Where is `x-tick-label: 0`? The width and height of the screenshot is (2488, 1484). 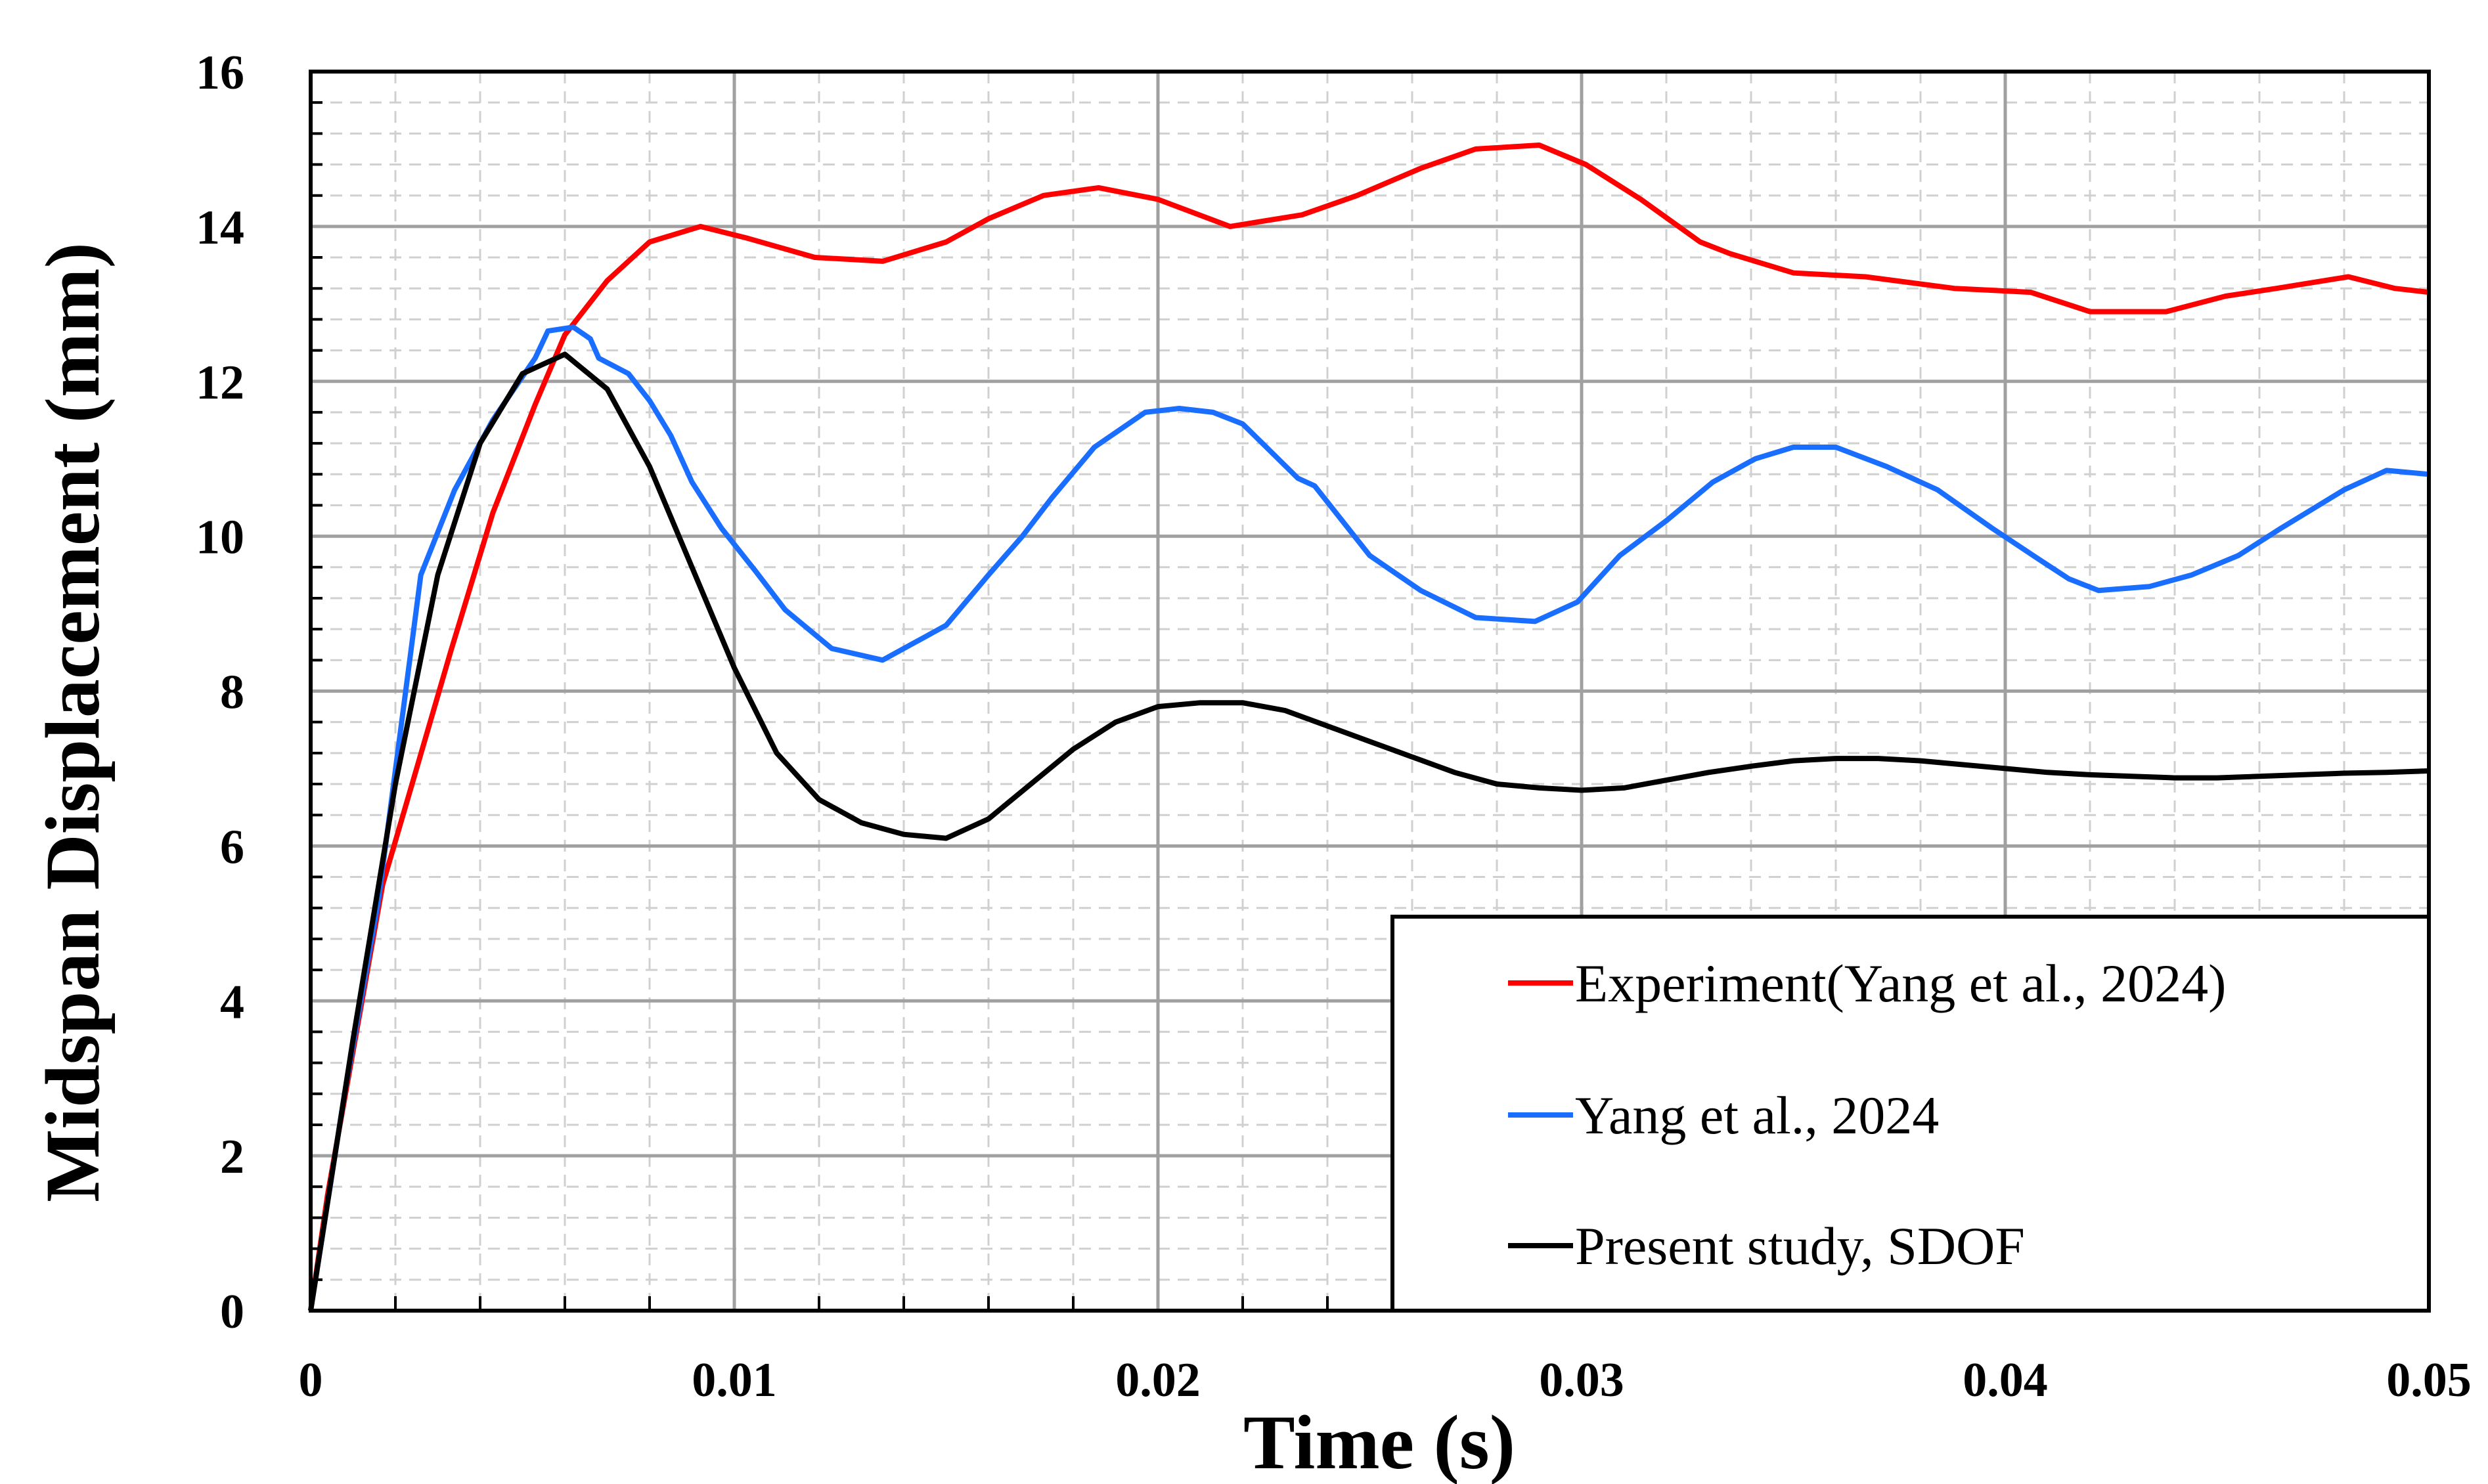 x-tick-label: 0 is located at coordinates (311, 1380).